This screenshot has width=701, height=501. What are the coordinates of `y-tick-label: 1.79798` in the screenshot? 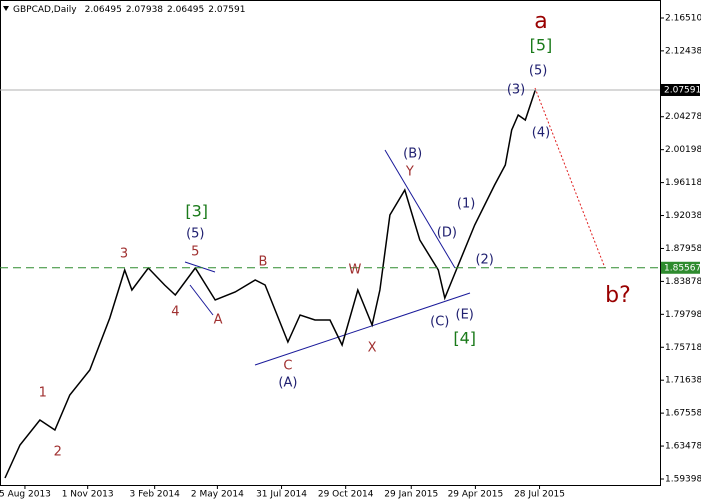 It's located at (683, 315).